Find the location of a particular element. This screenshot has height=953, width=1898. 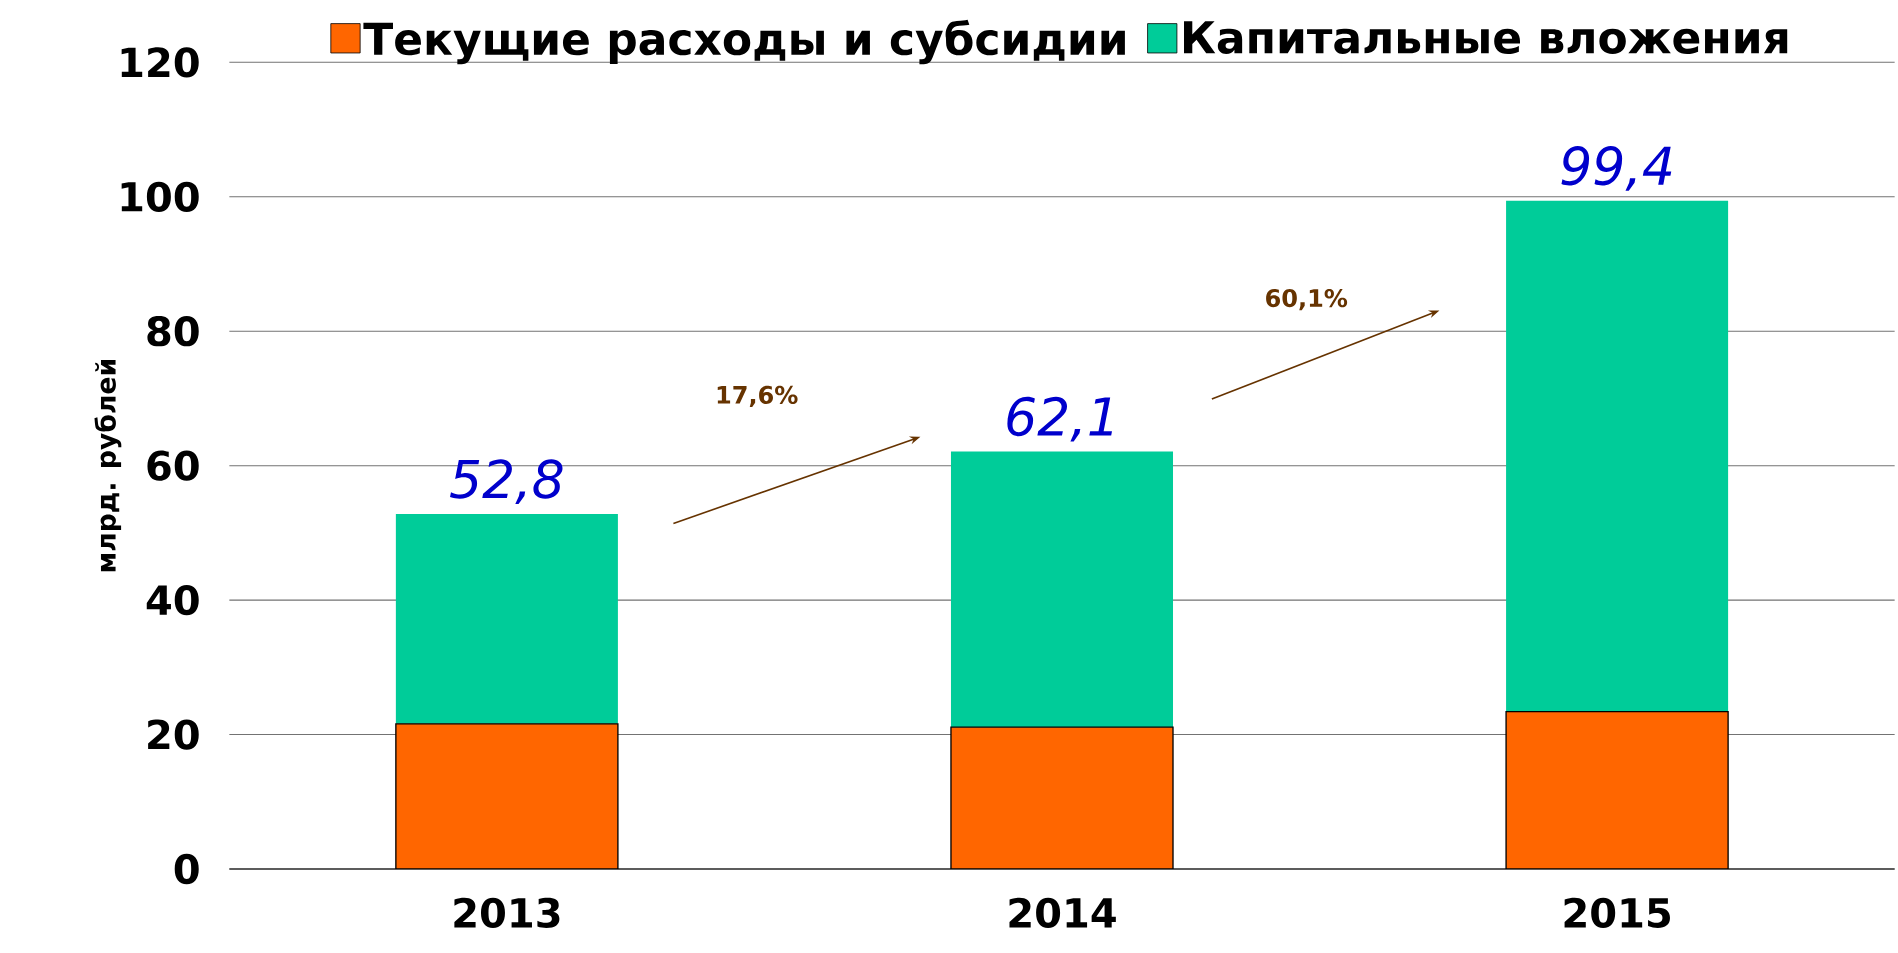

y-axis-title: млрд. рублей is located at coordinates (108, 466).